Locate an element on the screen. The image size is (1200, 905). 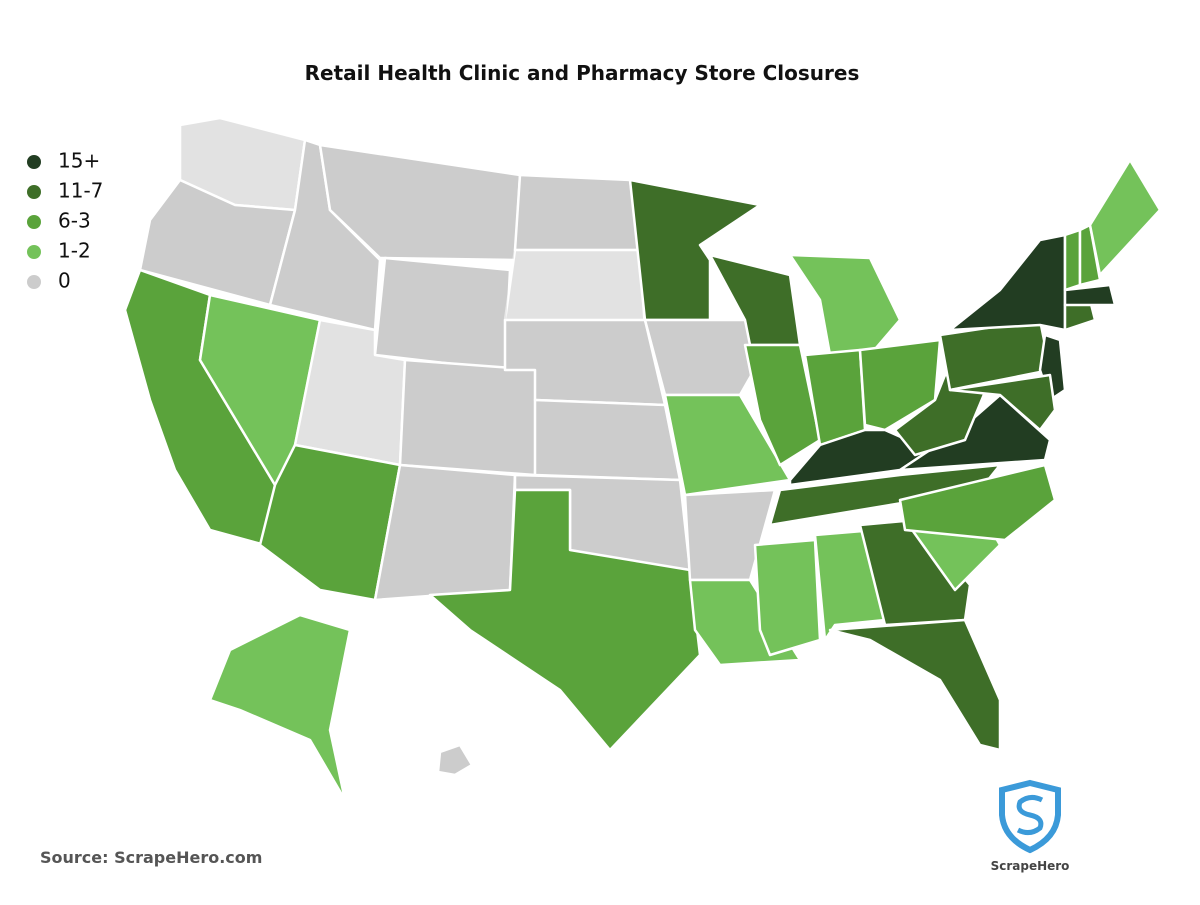
logo: ScrapeHero is located at coordinates (1030, 826).